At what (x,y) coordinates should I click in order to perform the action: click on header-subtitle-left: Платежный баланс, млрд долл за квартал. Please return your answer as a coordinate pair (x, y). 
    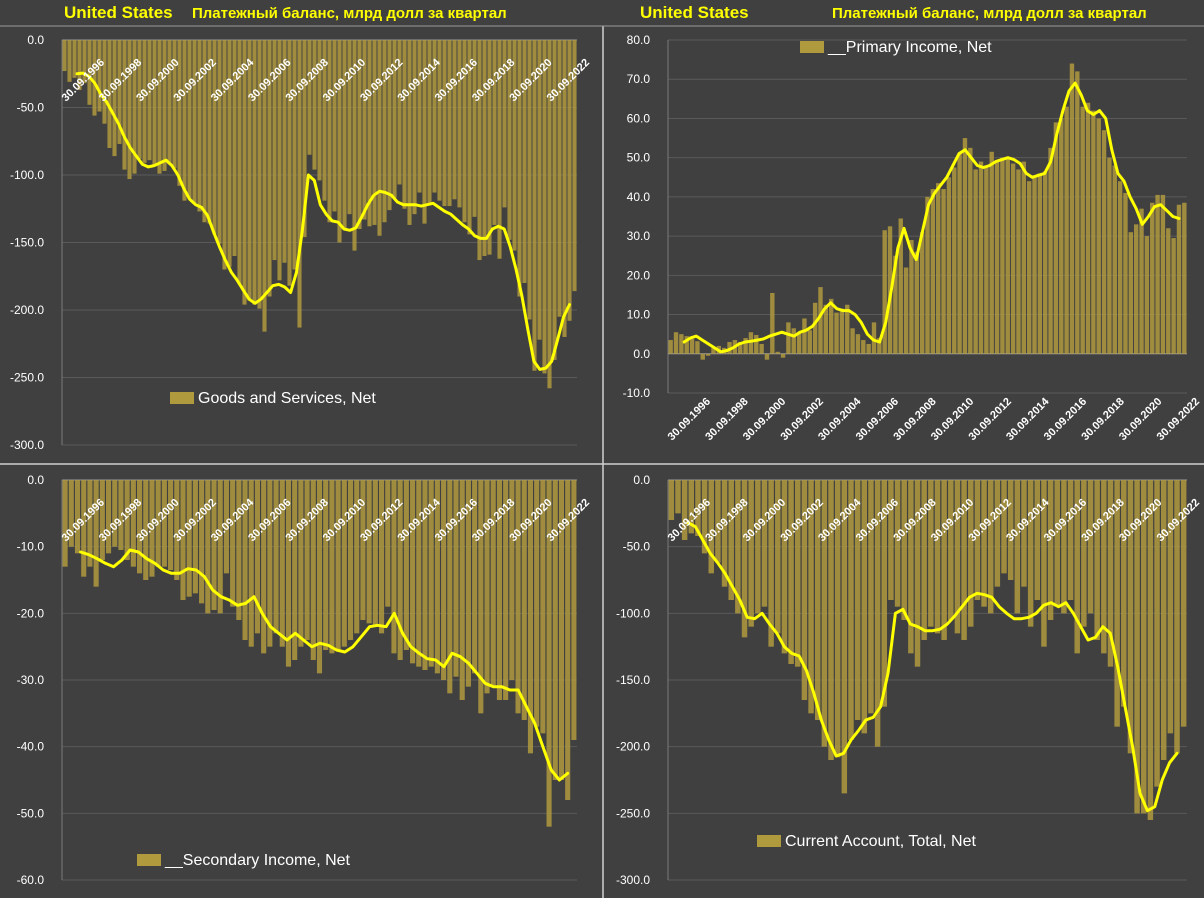
    Looking at the image, I should click on (349, 13).